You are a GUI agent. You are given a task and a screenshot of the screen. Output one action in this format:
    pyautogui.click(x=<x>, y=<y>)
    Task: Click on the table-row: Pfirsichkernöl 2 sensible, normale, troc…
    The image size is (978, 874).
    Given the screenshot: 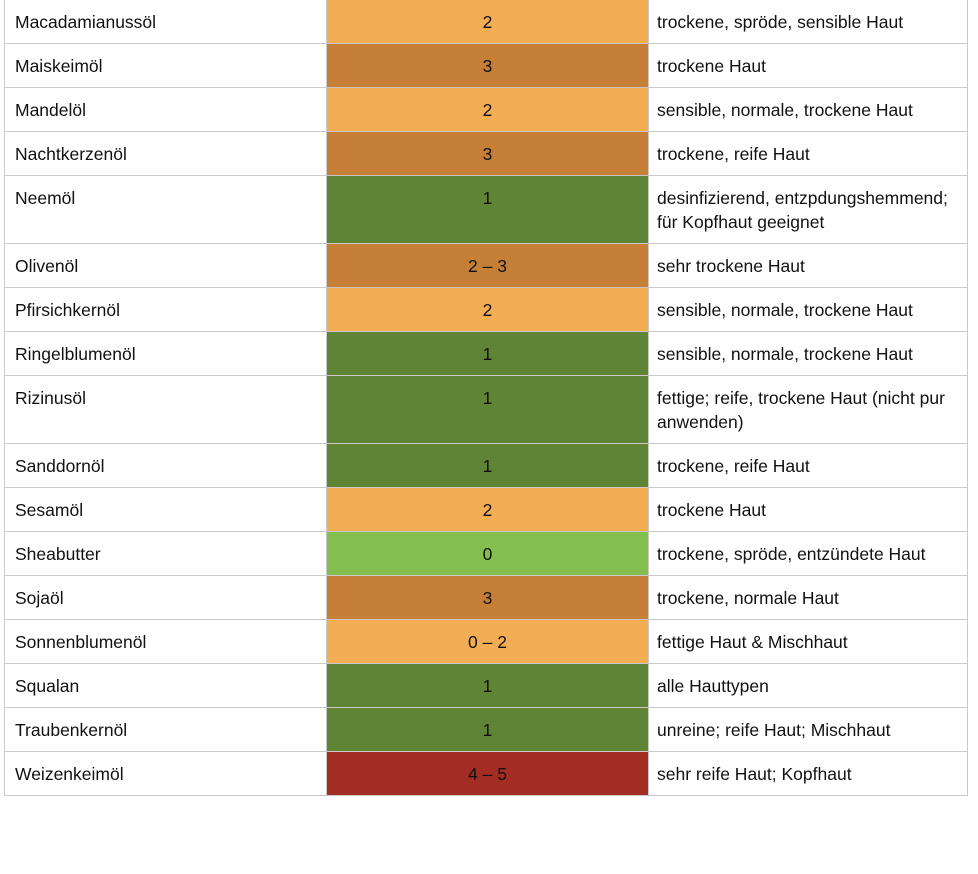 What is the action you would take?
    pyautogui.click(x=486, y=309)
    